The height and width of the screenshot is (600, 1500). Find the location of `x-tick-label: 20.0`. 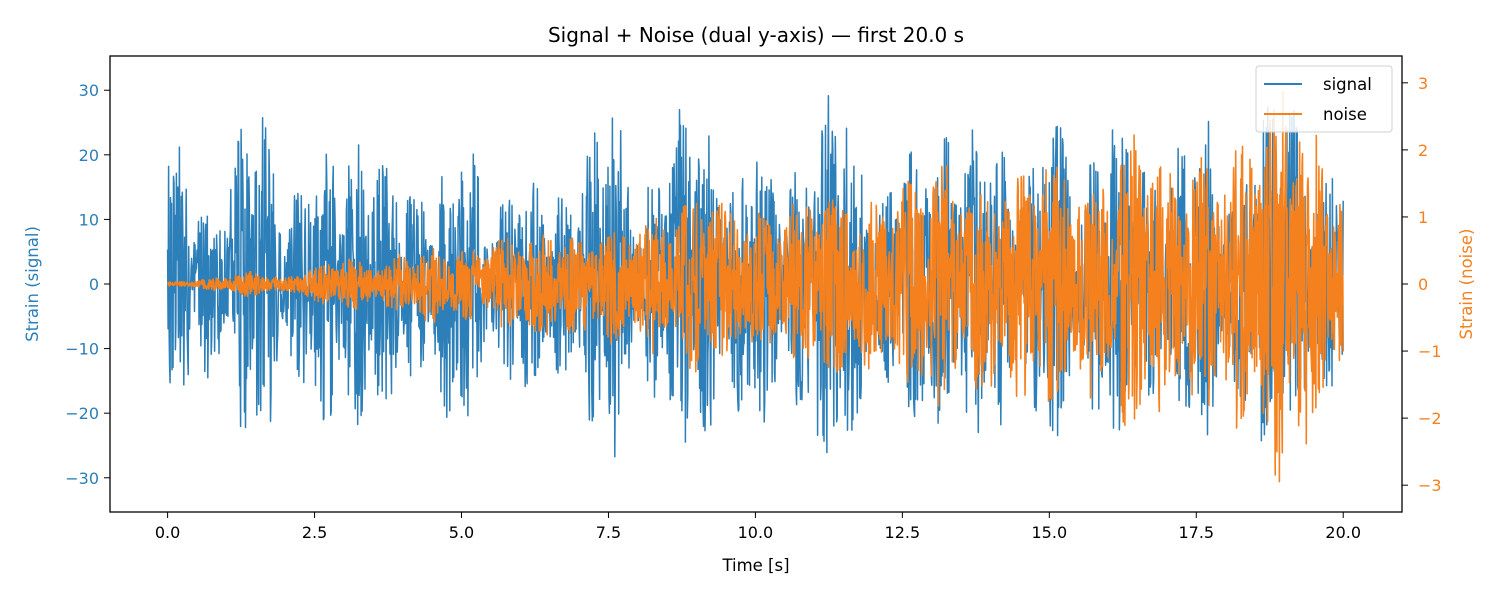

x-tick-label: 20.0 is located at coordinates (1343, 532).